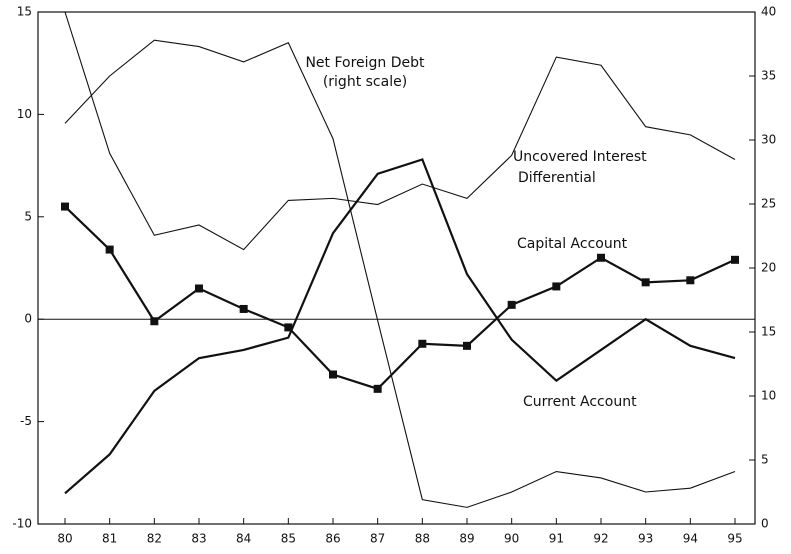  I want to click on x-tick-label: 81, so click(109, 539).